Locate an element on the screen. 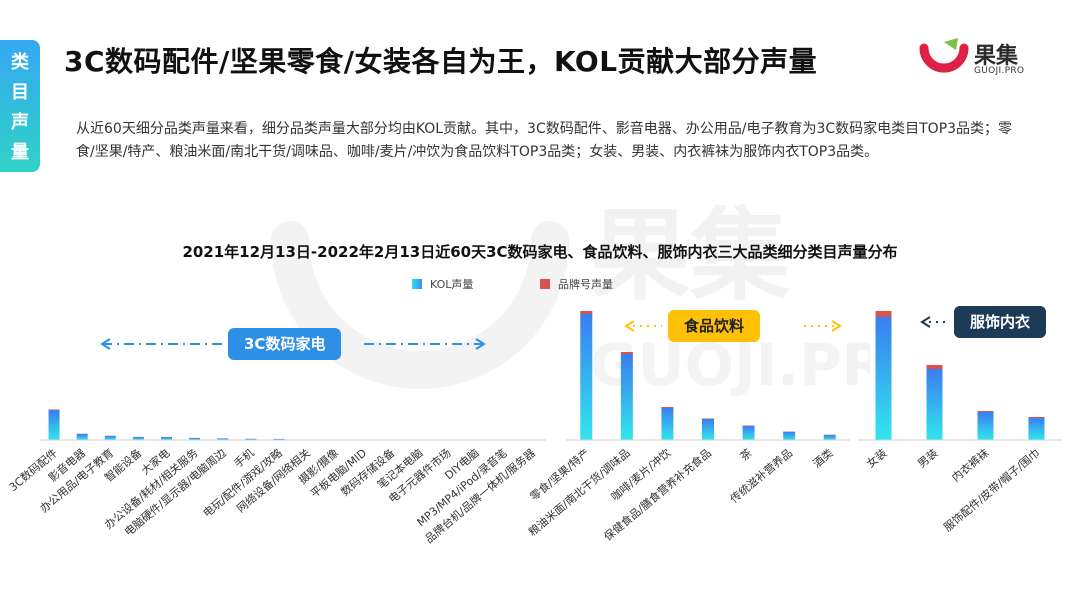 The height and width of the screenshot is (608, 1080). tick-label: 男装 is located at coordinates (927, 458).